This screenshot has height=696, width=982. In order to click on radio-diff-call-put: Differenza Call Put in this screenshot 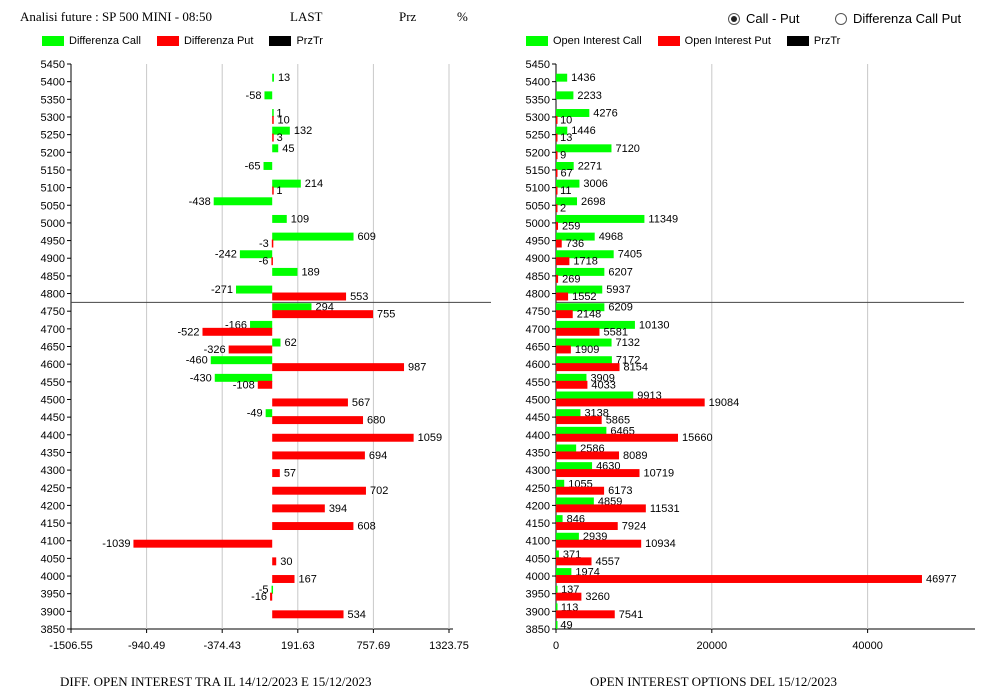, I will do `click(898, 18)`.